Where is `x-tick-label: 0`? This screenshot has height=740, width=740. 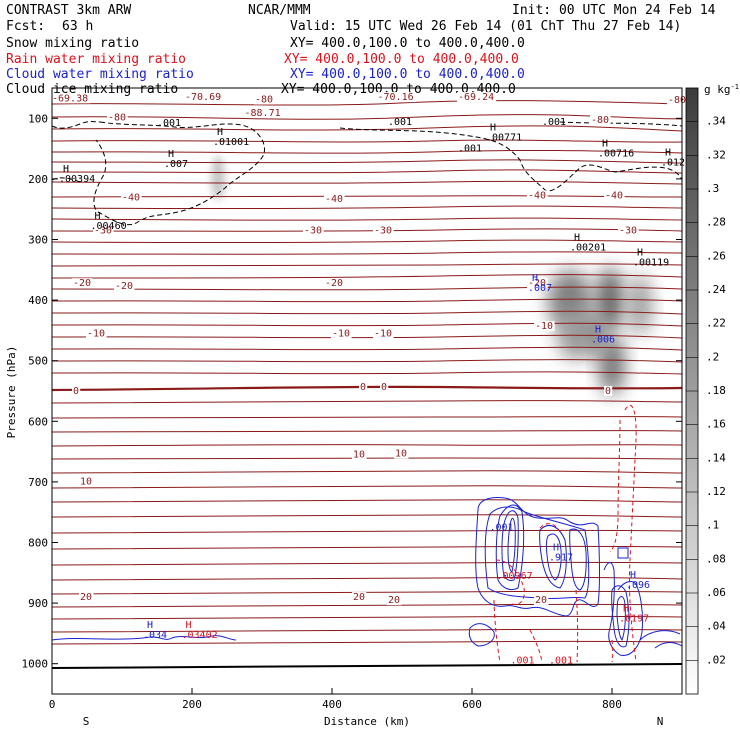 x-tick-label: 0 is located at coordinates (52, 704).